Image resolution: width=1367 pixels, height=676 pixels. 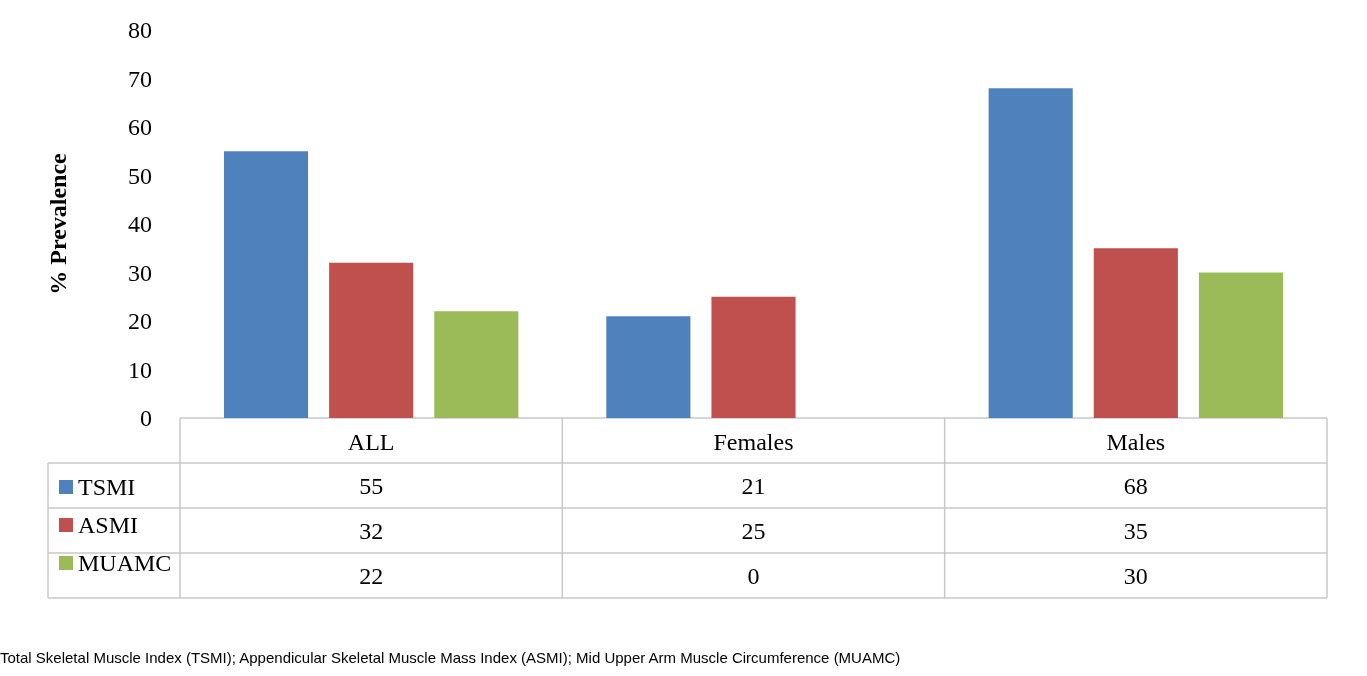 What do you see at coordinates (140, 272) in the screenshot?
I see `y-tick-label: 30` at bounding box center [140, 272].